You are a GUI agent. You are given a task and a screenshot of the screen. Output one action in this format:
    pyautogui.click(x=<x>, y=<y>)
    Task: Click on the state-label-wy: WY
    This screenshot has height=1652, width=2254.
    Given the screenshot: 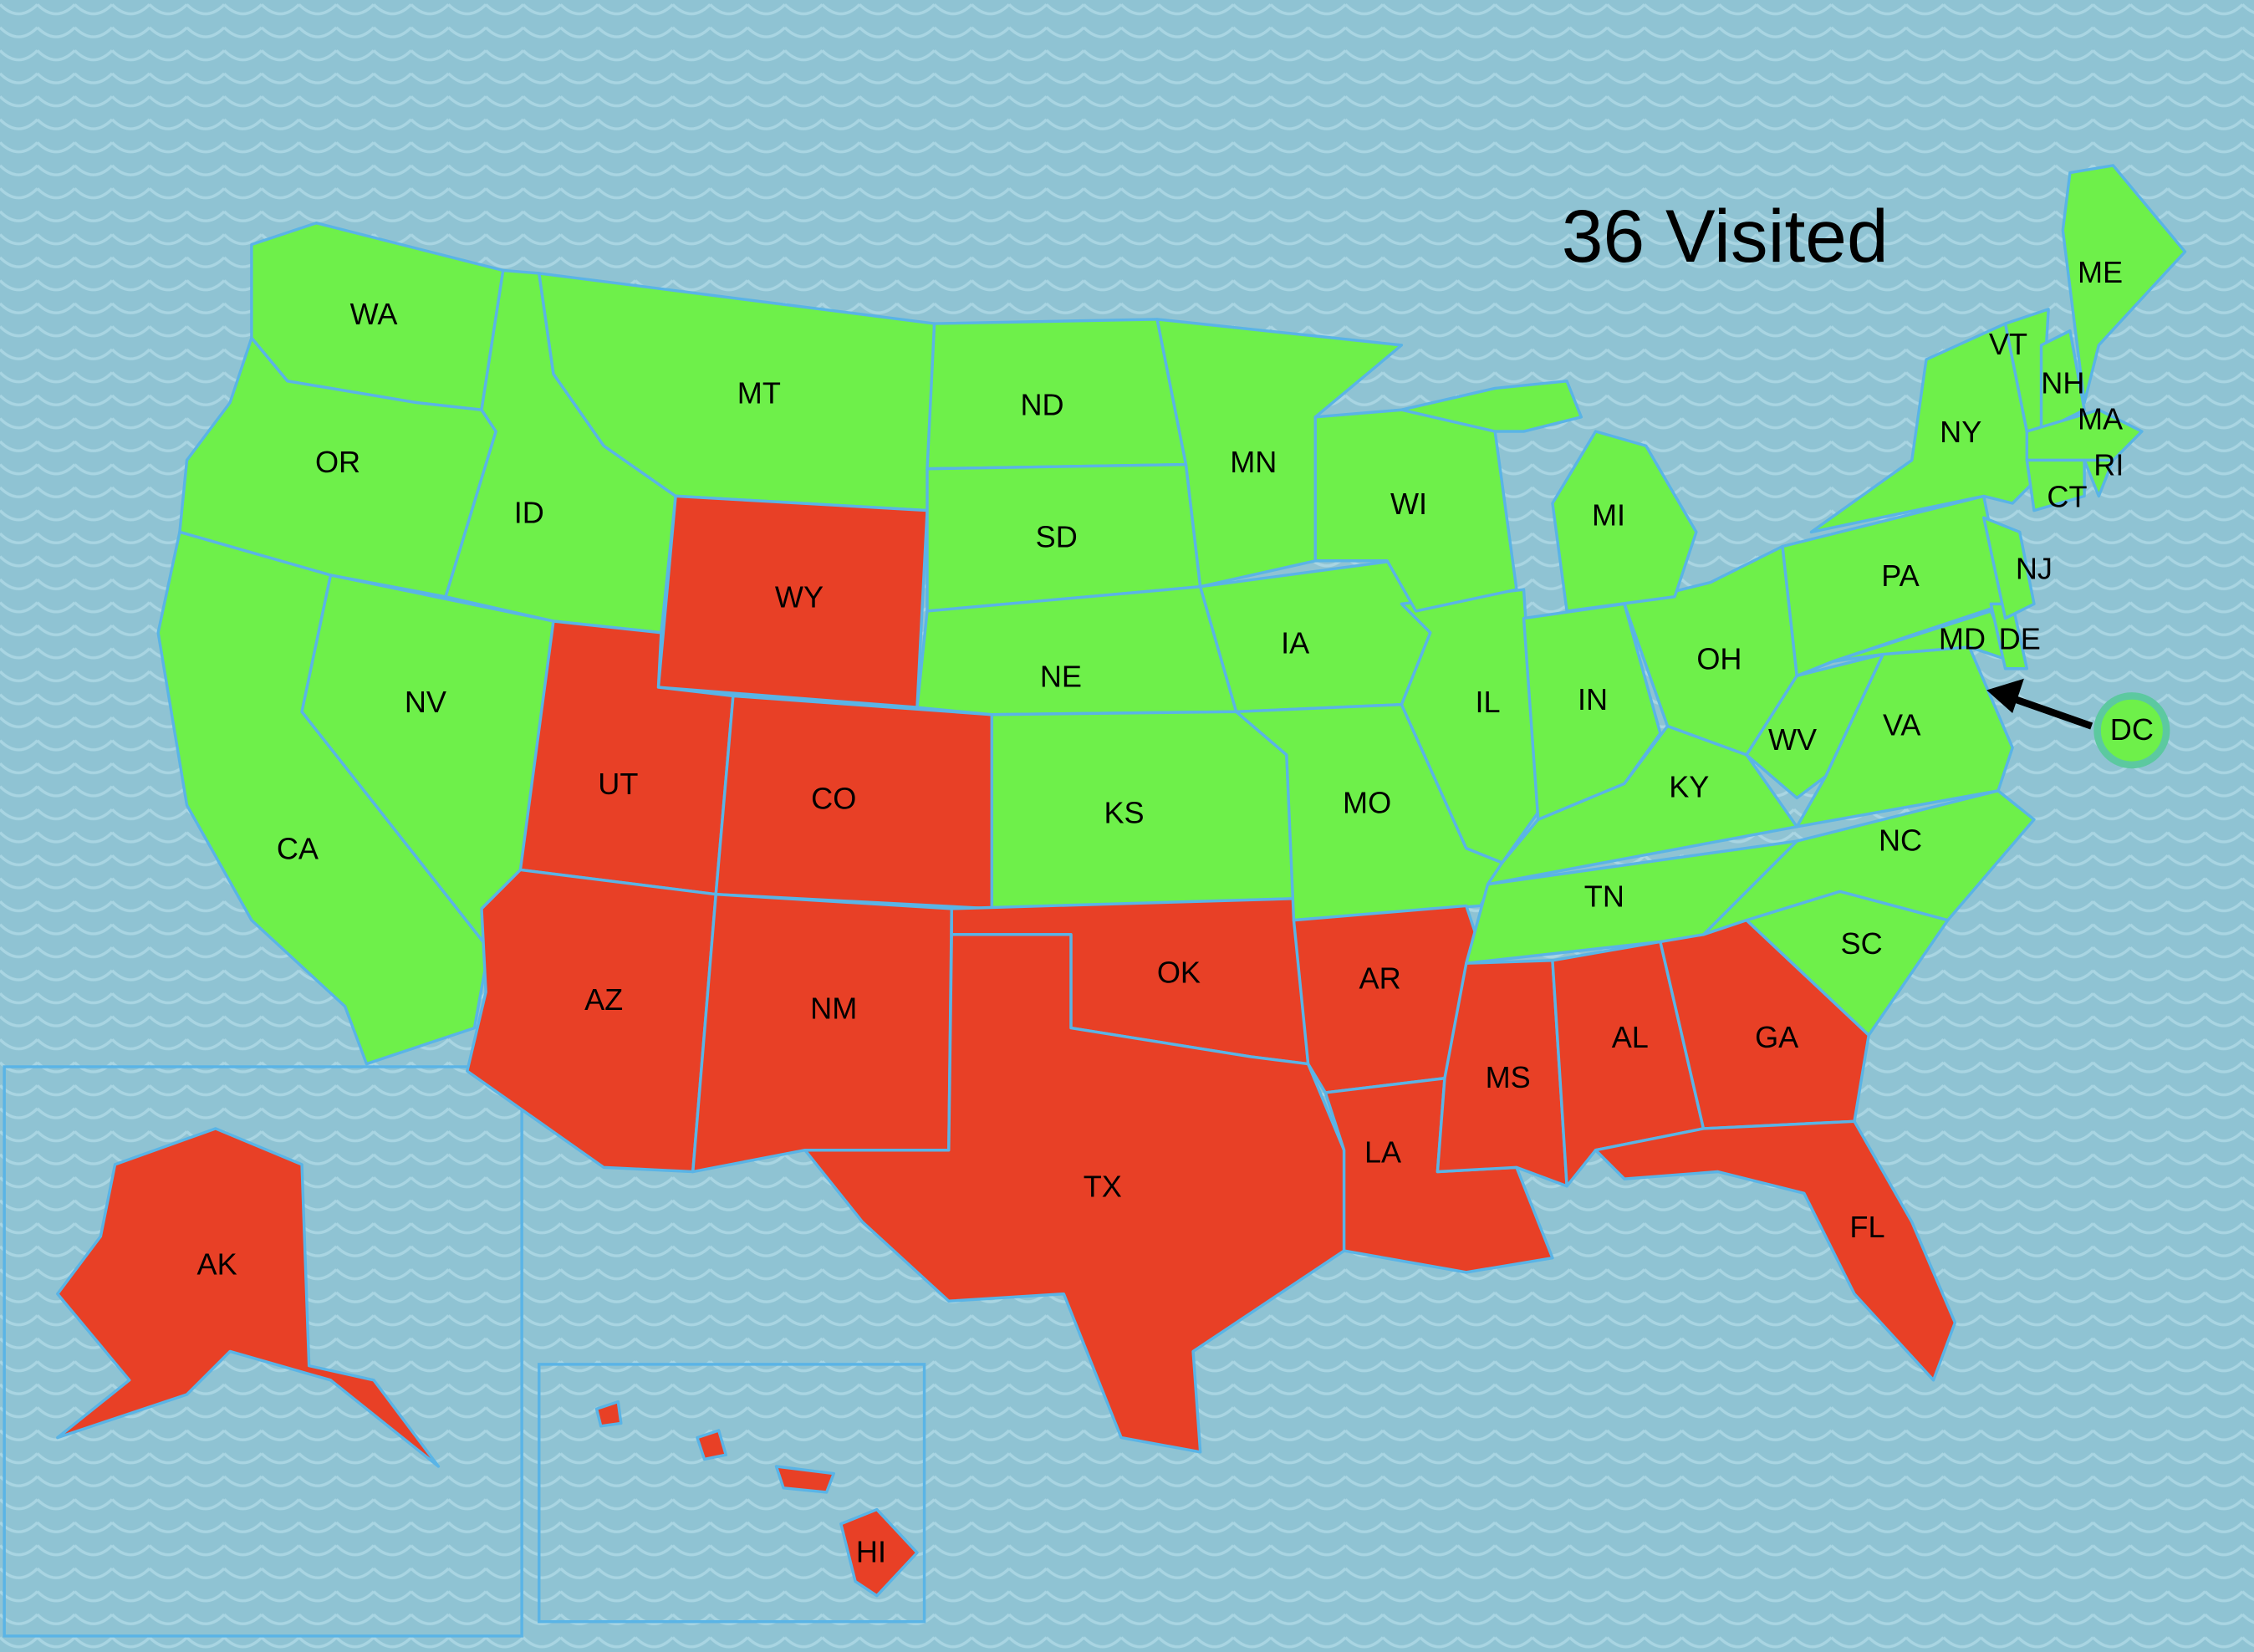 What is the action you would take?
    pyautogui.click(x=799, y=597)
    